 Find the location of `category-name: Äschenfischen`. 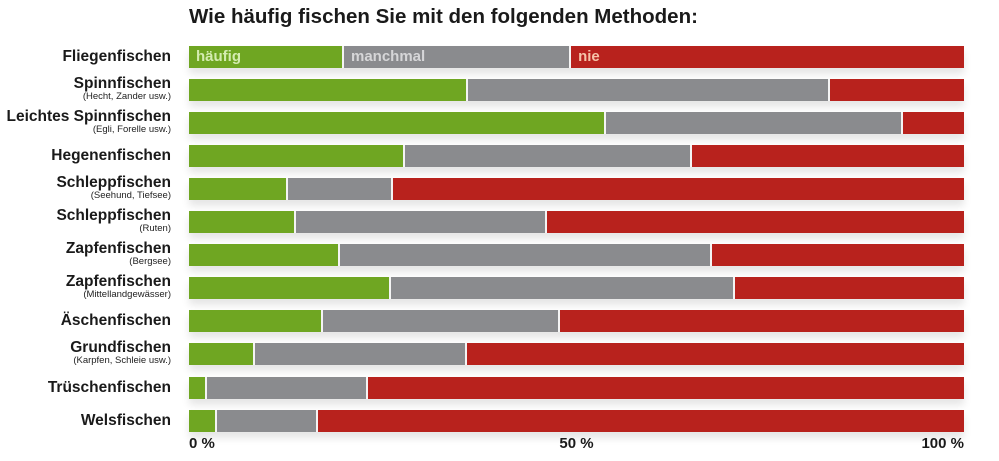

category-name: Äschenfischen is located at coordinates (115, 321).